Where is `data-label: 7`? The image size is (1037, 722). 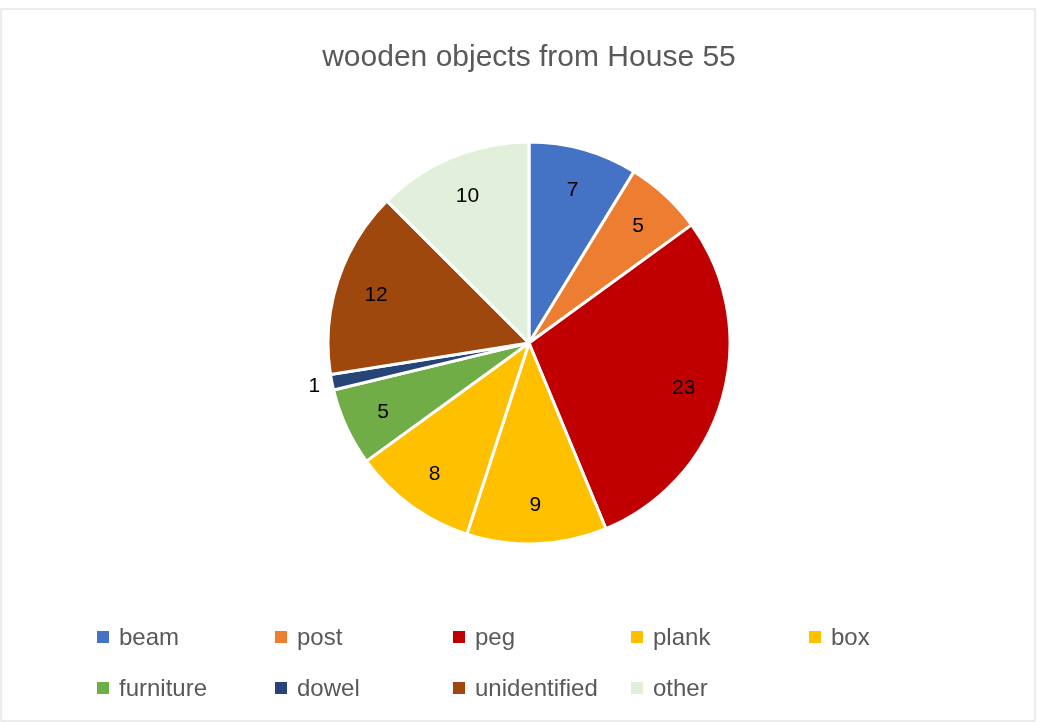 data-label: 7 is located at coordinates (572, 188).